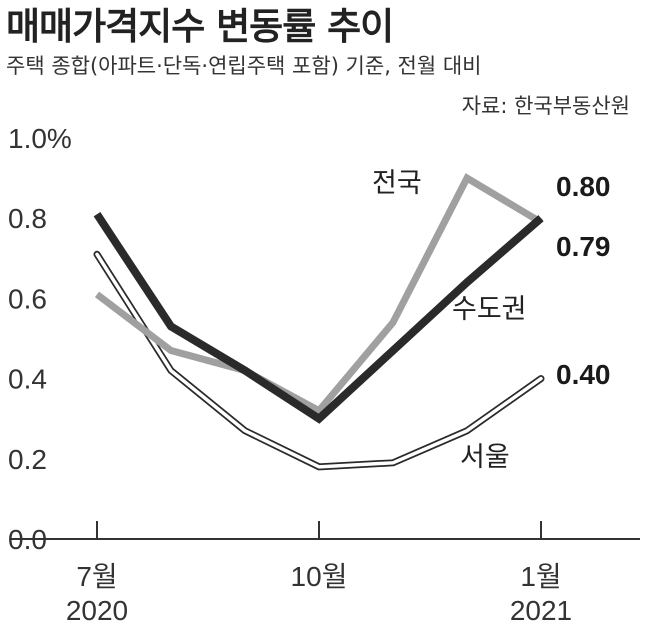 Image resolution: width=650 pixels, height=623 pixels. I want to click on y-tick-label: 0.4, so click(27, 379).